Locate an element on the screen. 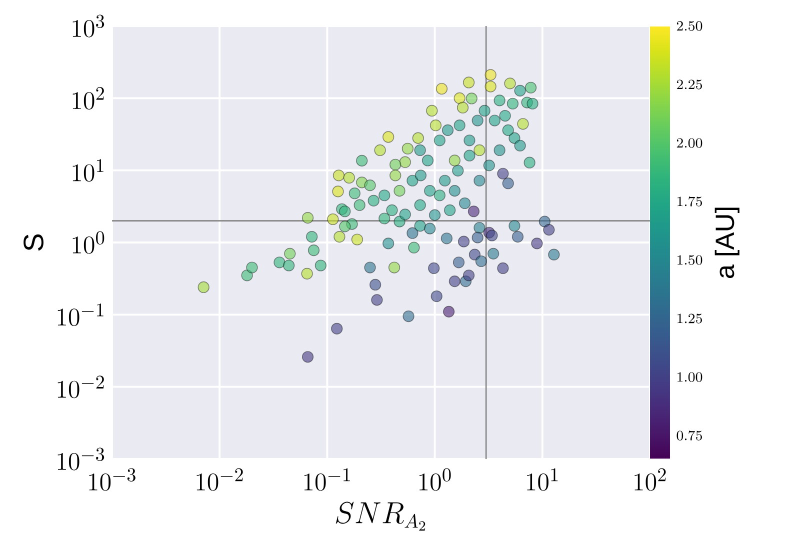 This screenshot has width=800, height=550. color-bar-title: a [AU] is located at coordinates (727, 243).